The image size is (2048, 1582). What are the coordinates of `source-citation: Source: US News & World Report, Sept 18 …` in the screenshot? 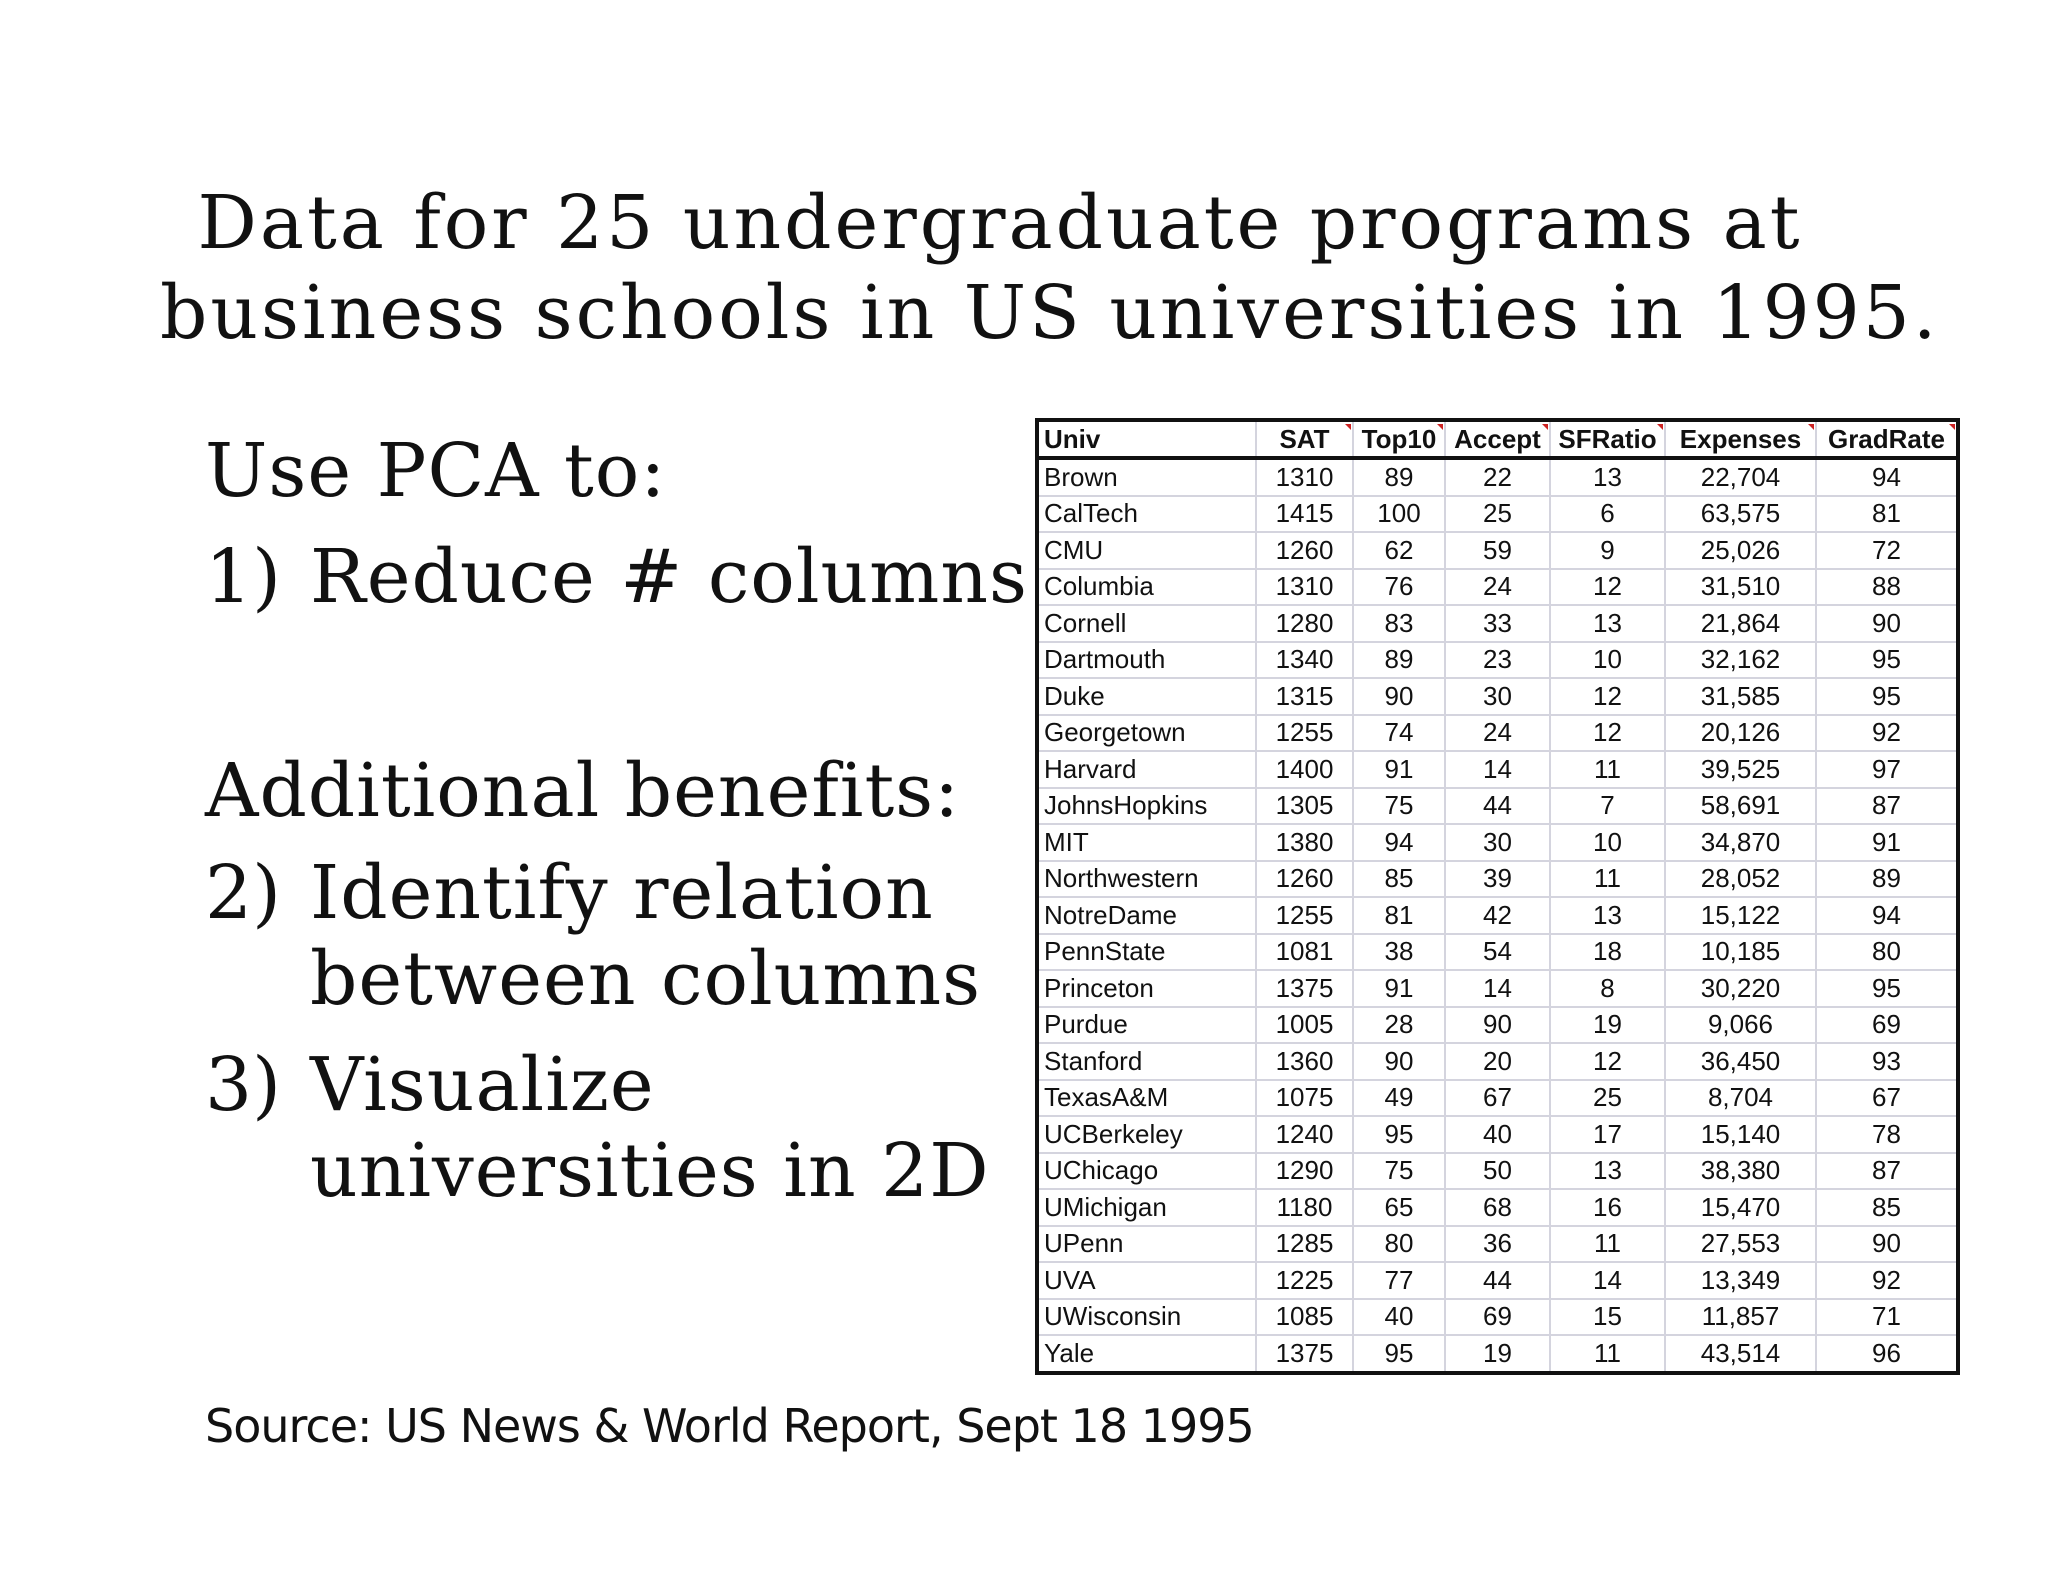 It's located at (730, 1426).